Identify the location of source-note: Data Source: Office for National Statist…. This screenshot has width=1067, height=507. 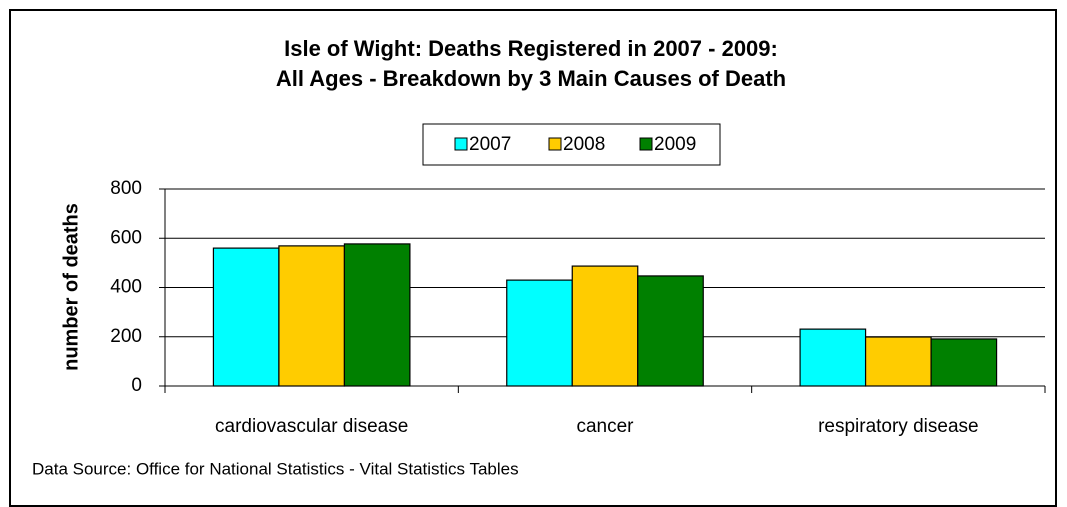
(275, 468).